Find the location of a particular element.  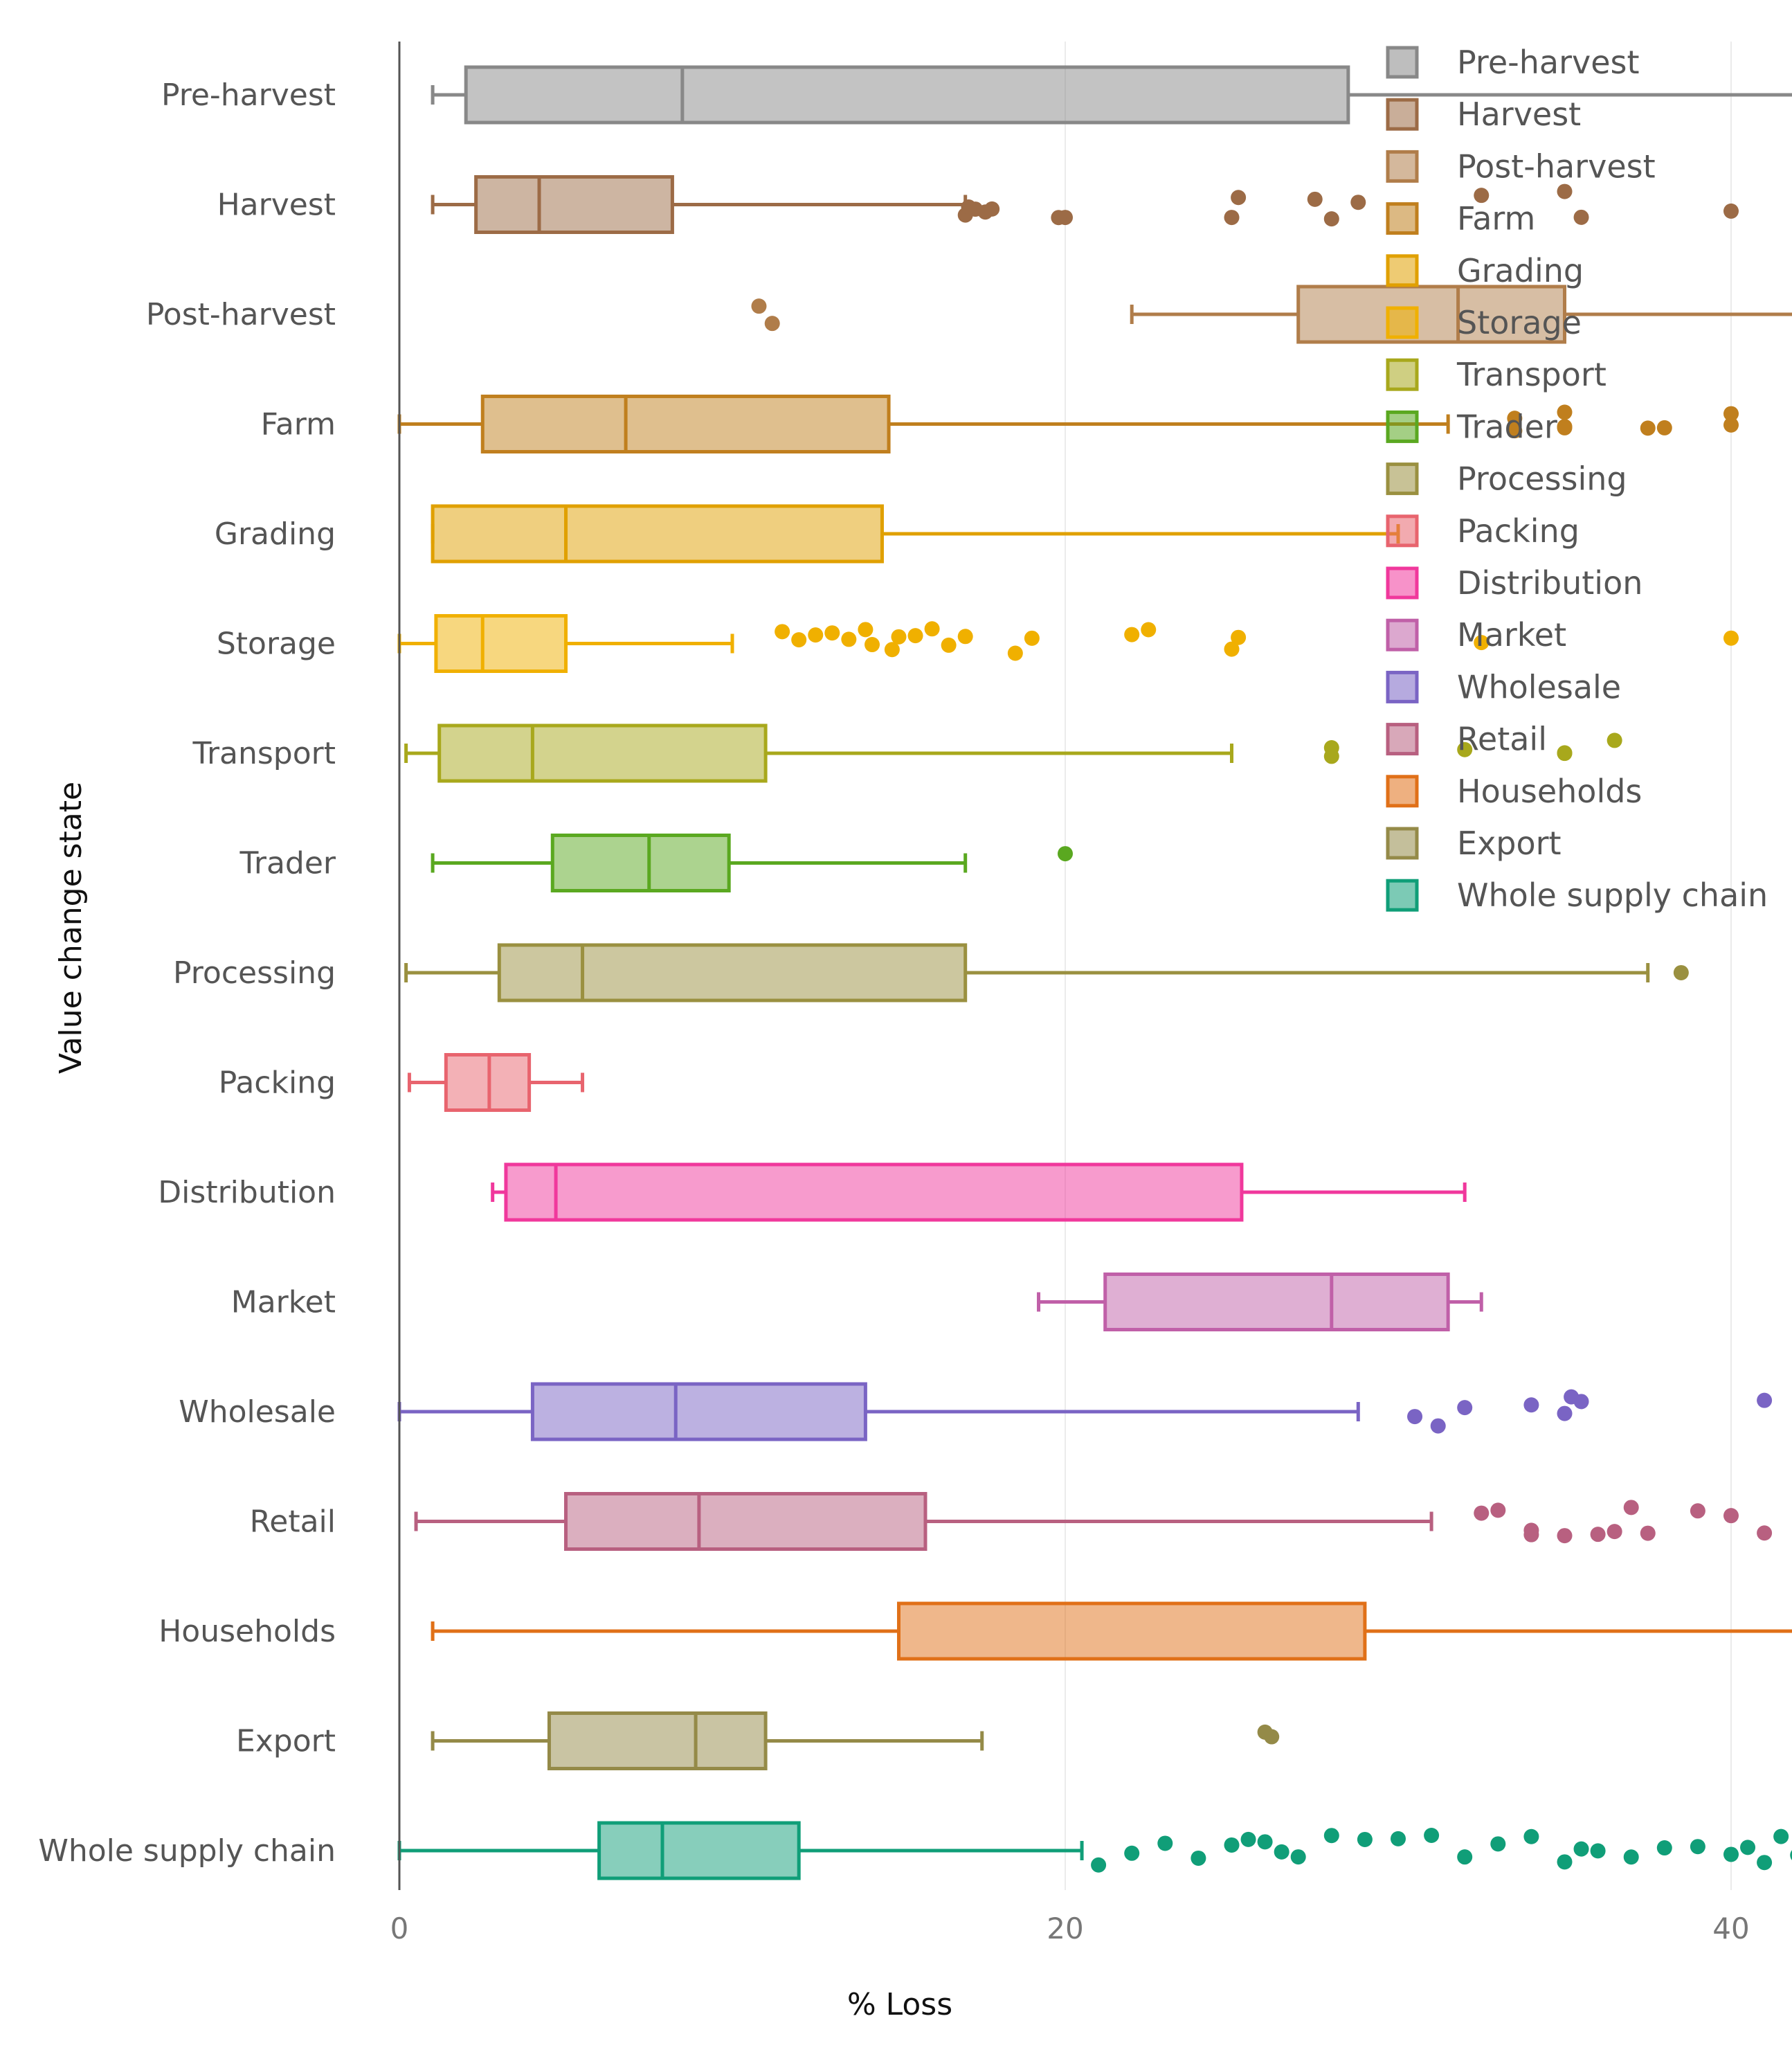

x-tick-label: 0 is located at coordinates (399, 1928).